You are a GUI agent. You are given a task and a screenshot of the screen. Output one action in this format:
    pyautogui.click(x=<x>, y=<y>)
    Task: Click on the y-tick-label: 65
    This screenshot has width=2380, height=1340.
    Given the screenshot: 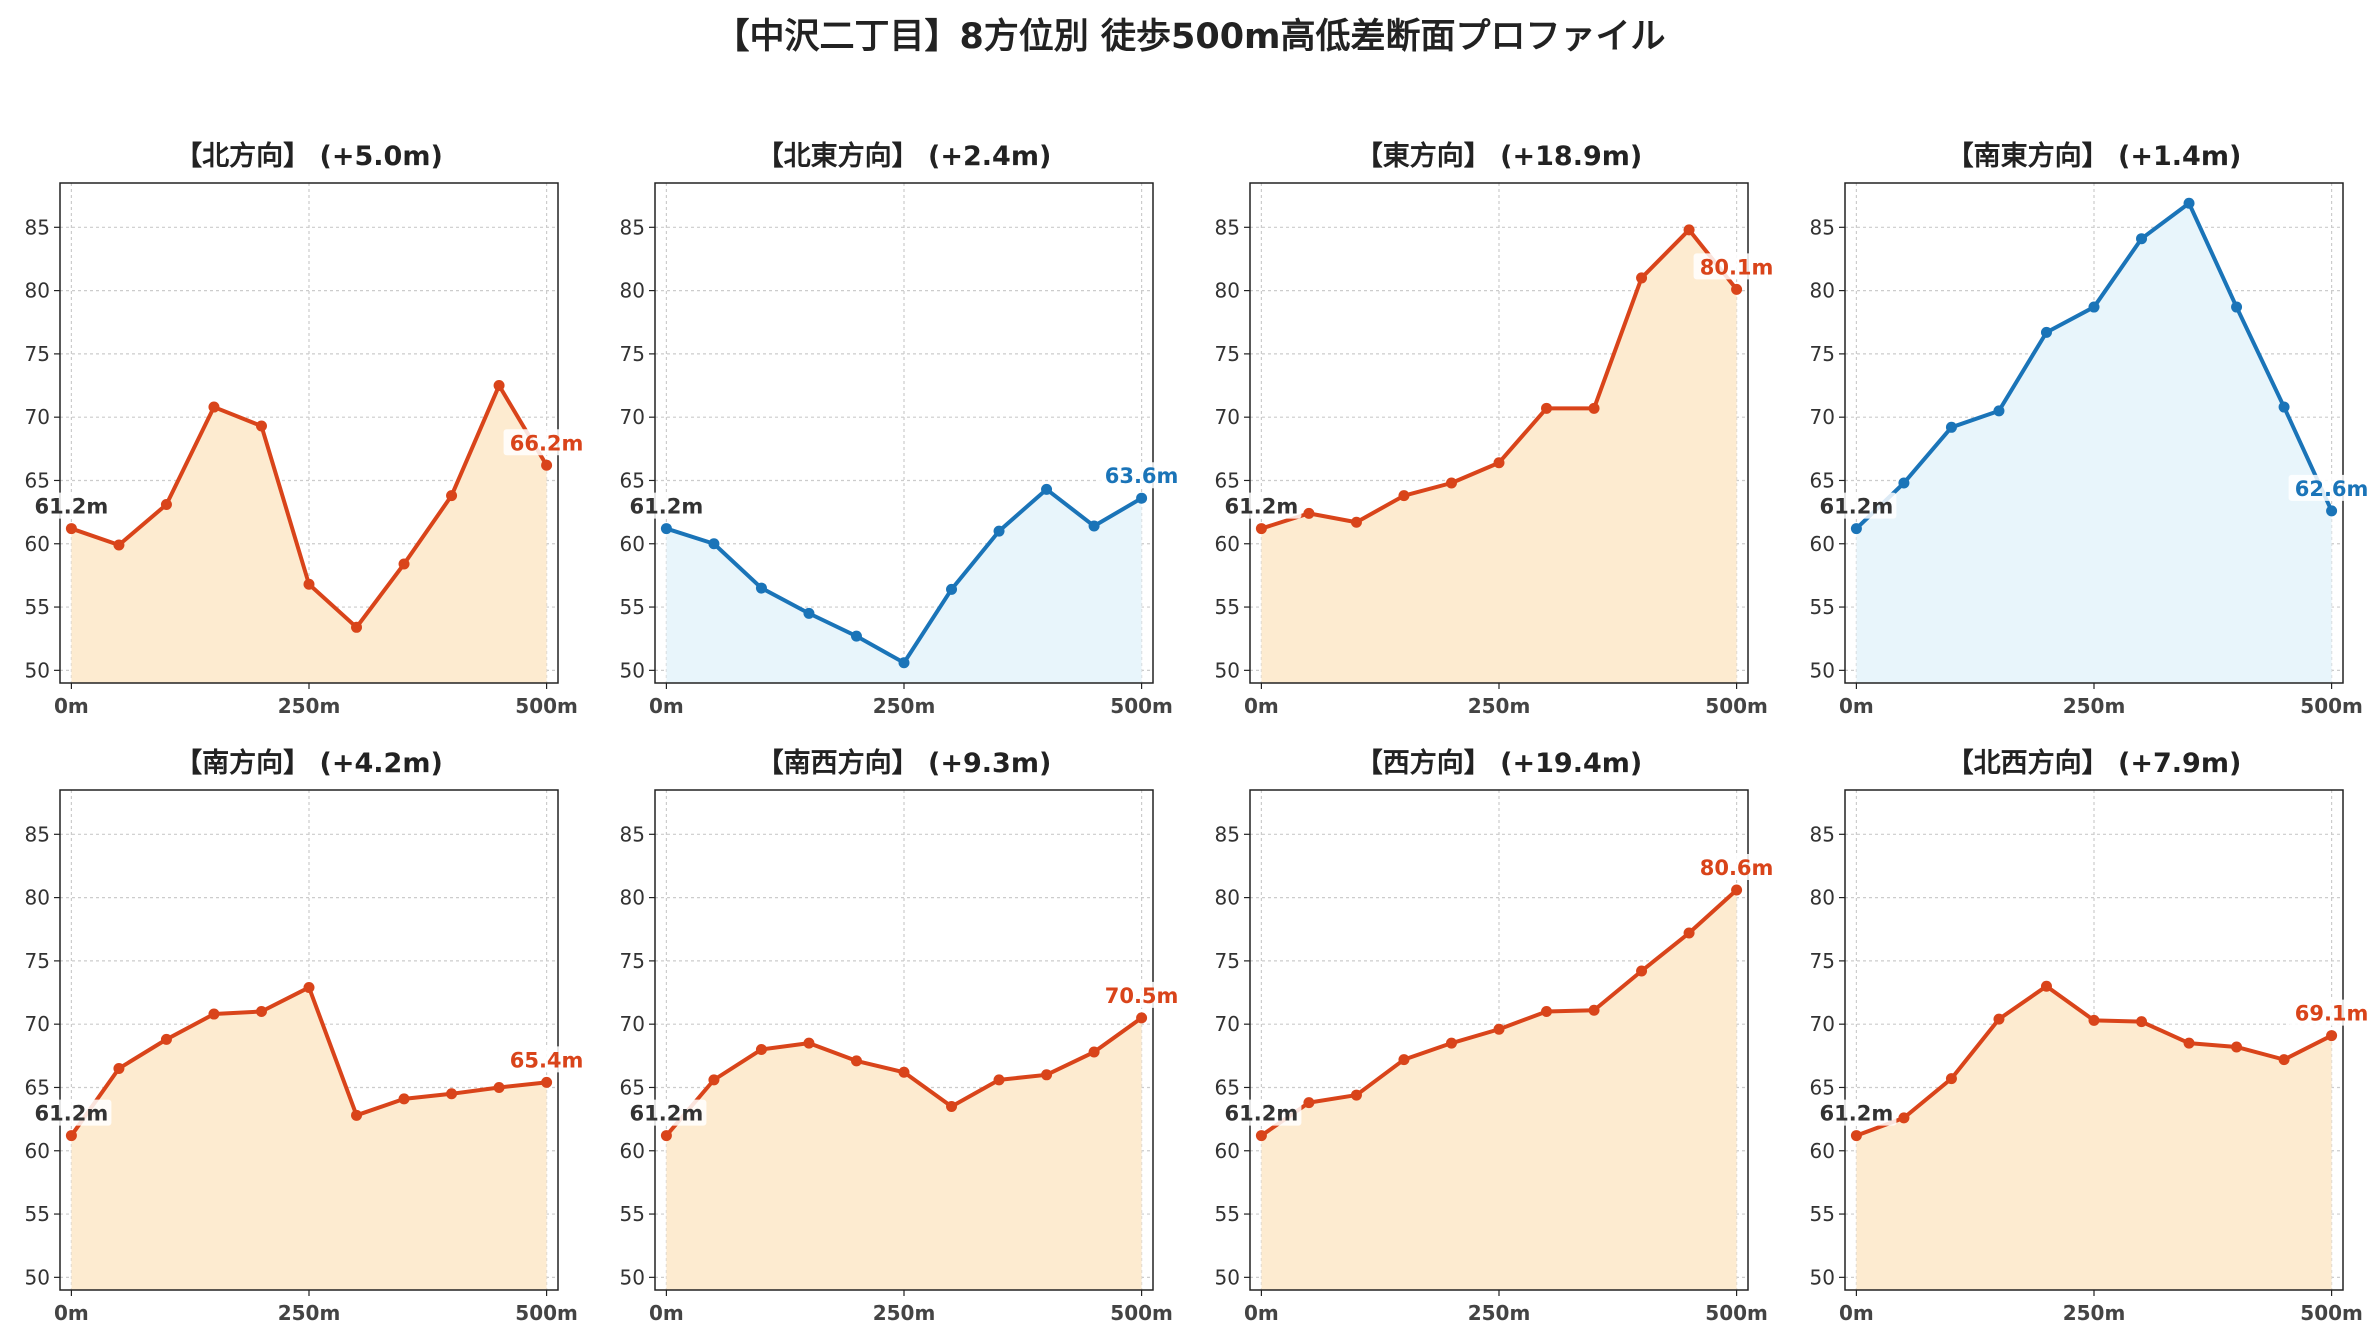 What is the action you would take?
    pyautogui.click(x=632, y=1087)
    